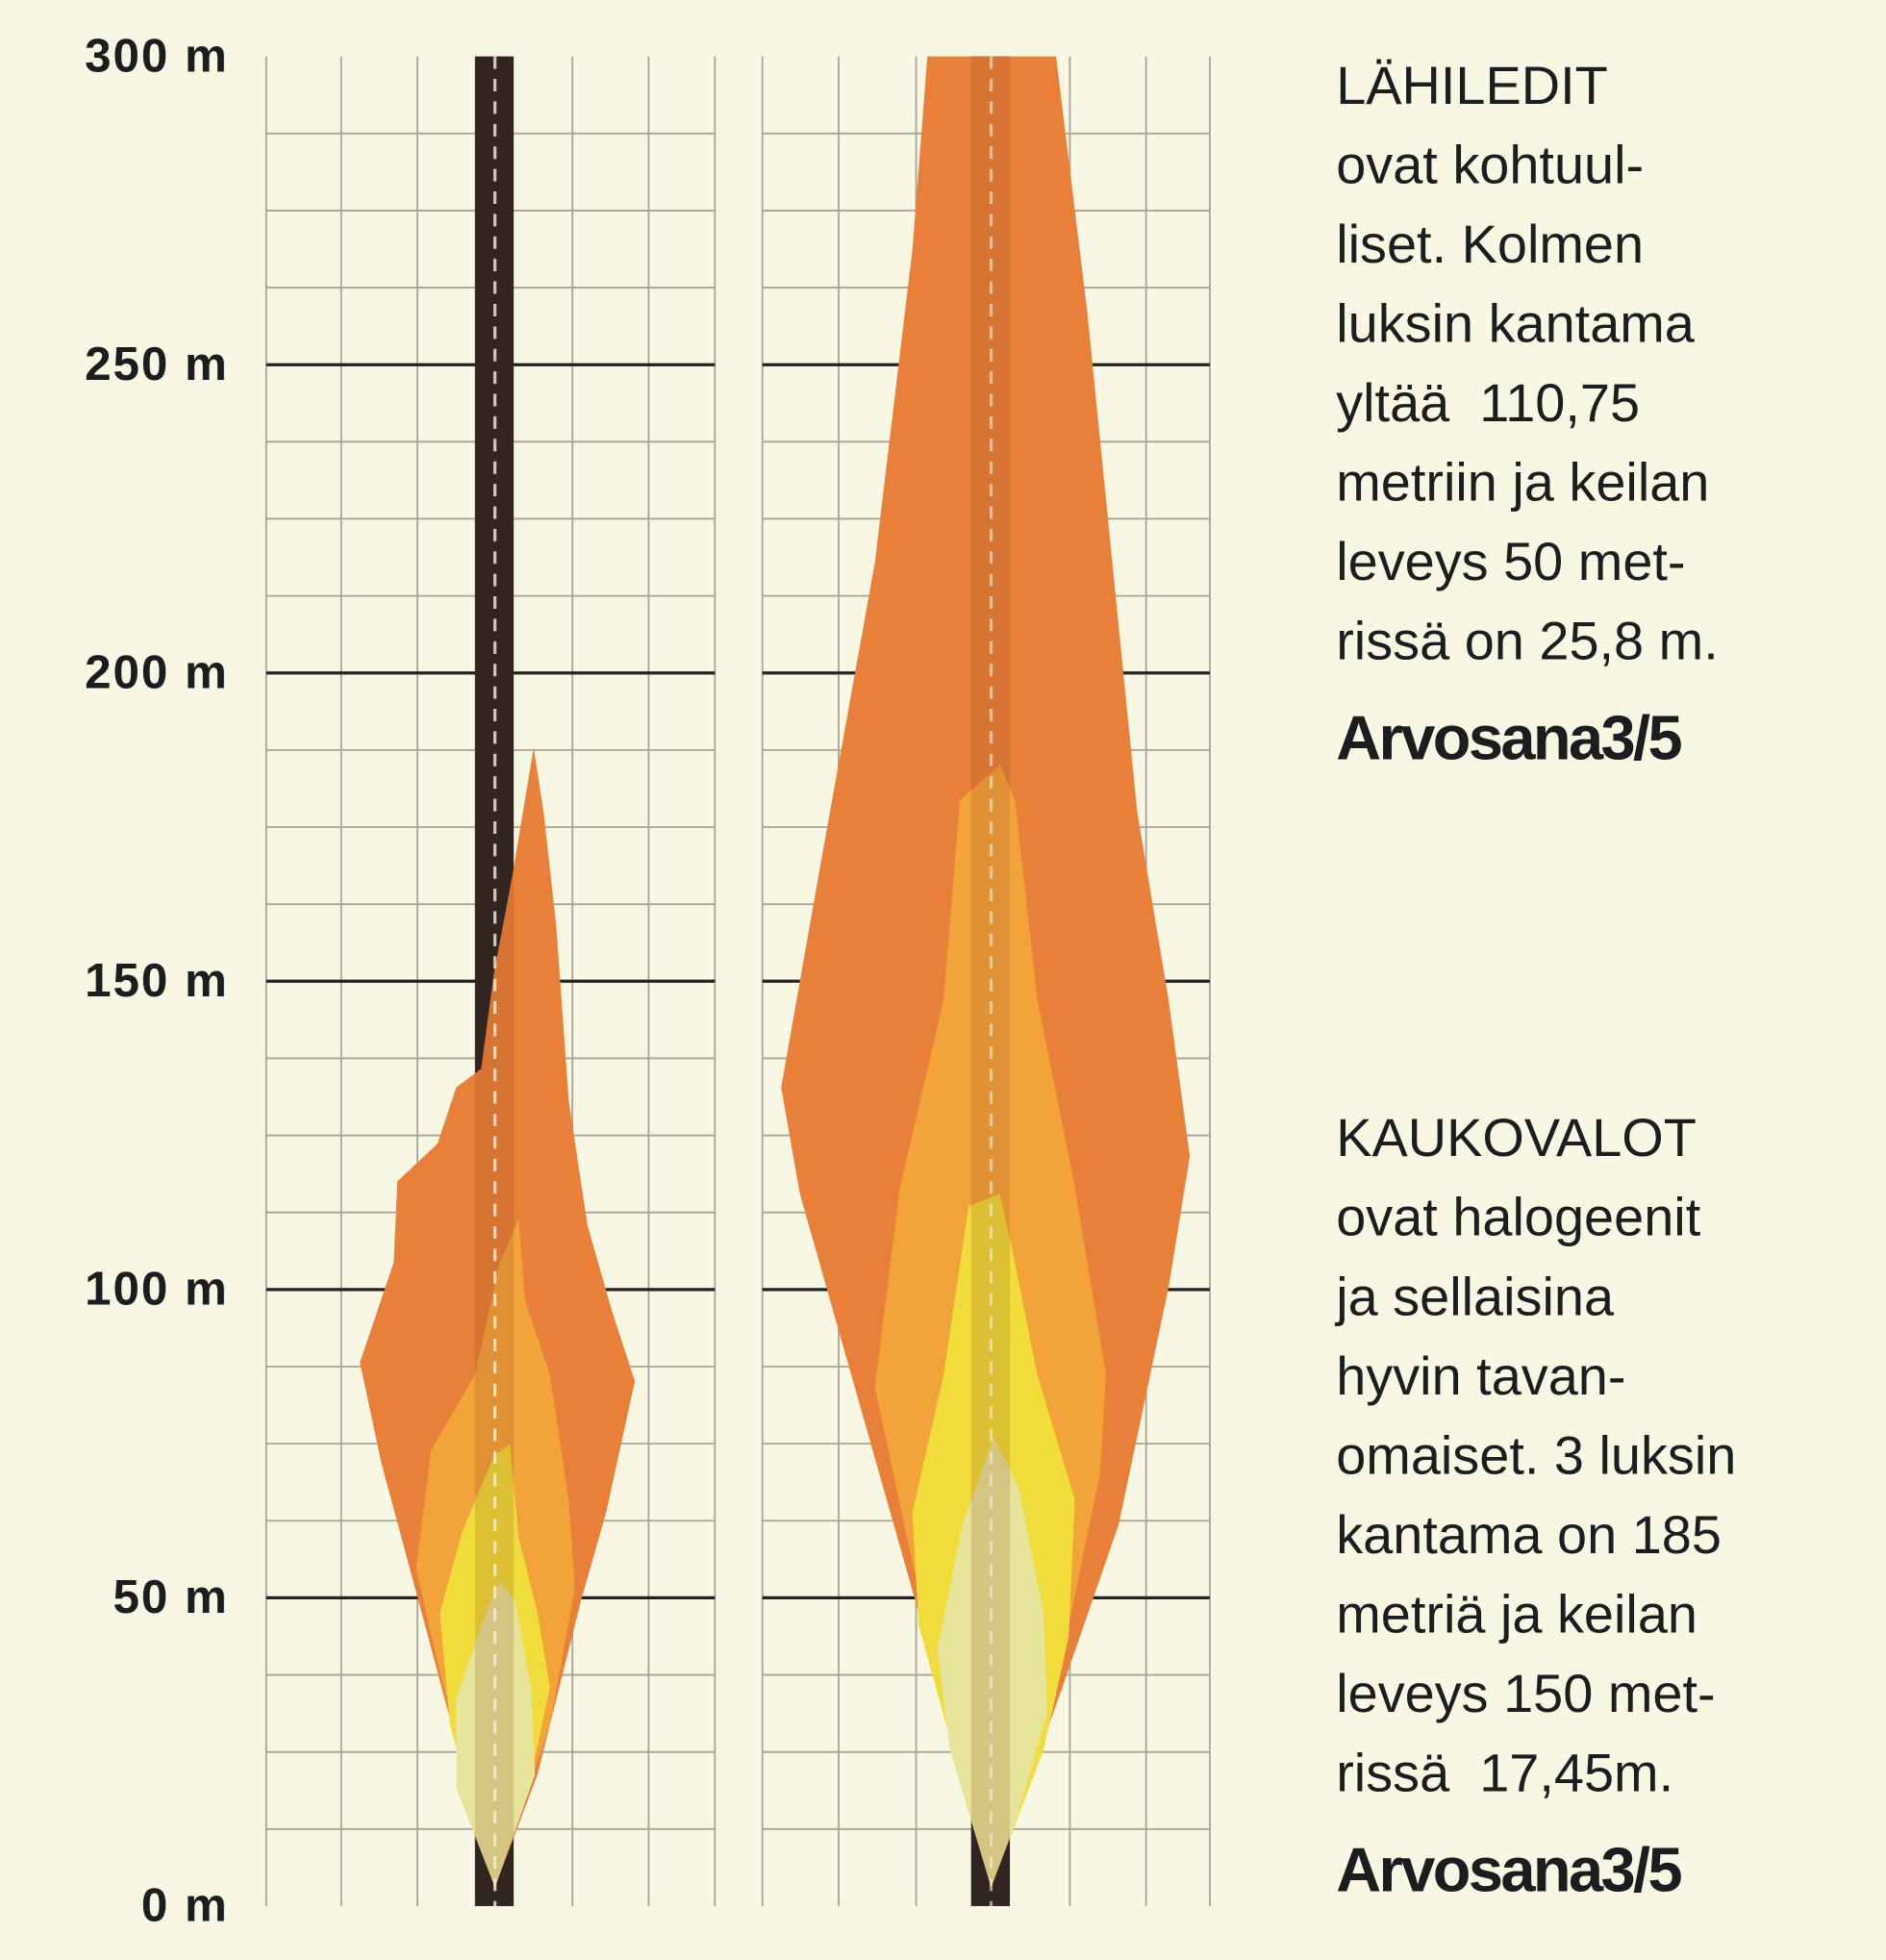 Image resolution: width=1886 pixels, height=1960 pixels. Describe the element at coordinates (185, 1905) in the screenshot. I see `y-tick-label: 0 m` at that location.